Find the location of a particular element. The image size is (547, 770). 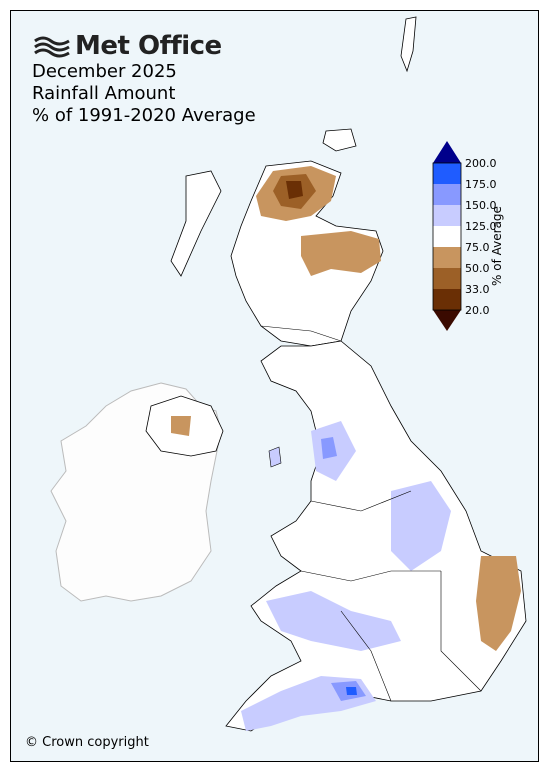

tick-125: 125.0 is located at coordinates (481, 226).